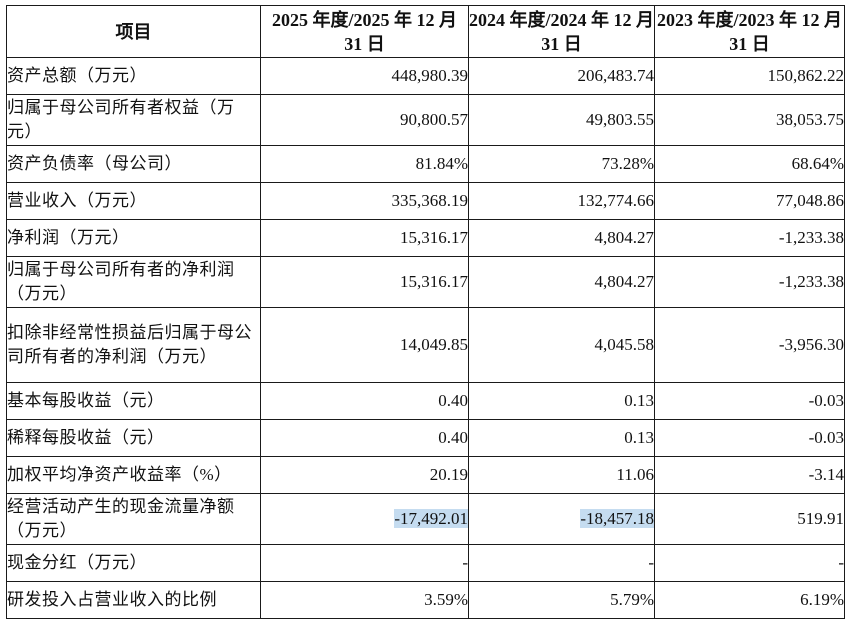 Image resolution: width=846 pixels, height=628 pixels. What do you see at coordinates (749, 563) in the screenshot?
I see `value-2023: -` at bounding box center [749, 563].